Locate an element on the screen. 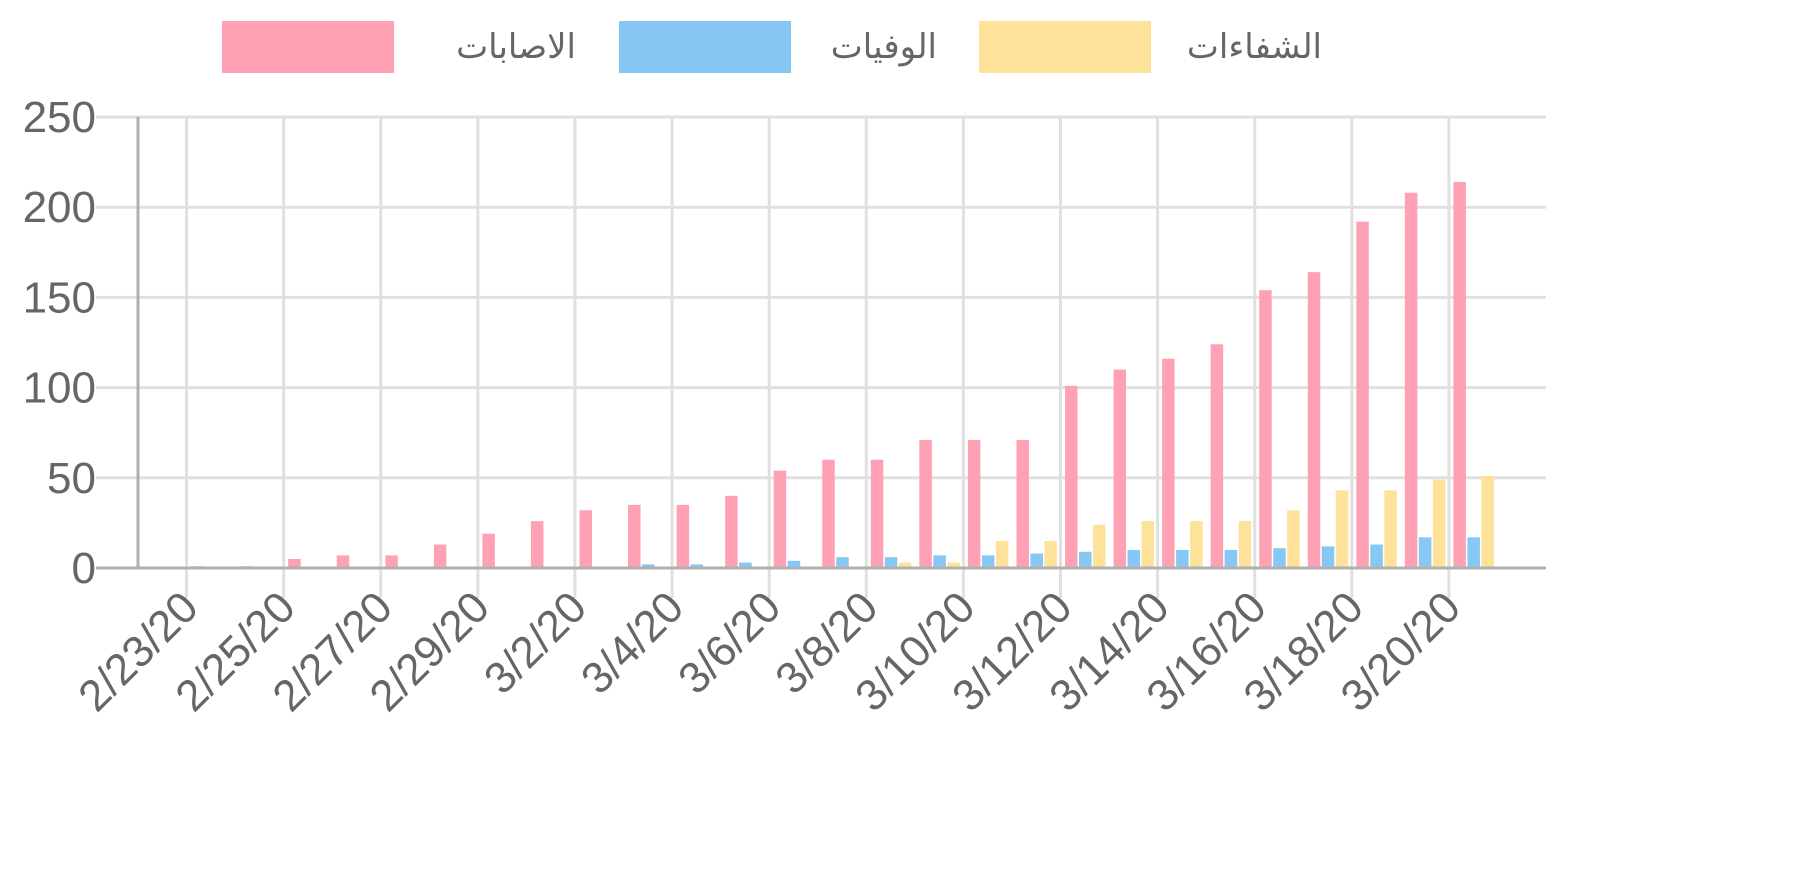  y-tick-label: 250 is located at coordinates (59, 117).